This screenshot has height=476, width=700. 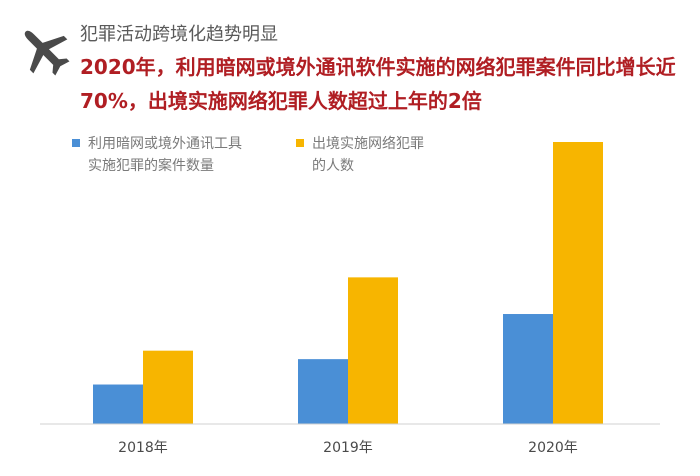 What do you see at coordinates (333, 166) in the screenshot?
I see `legend-label: 的人数` at bounding box center [333, 166].